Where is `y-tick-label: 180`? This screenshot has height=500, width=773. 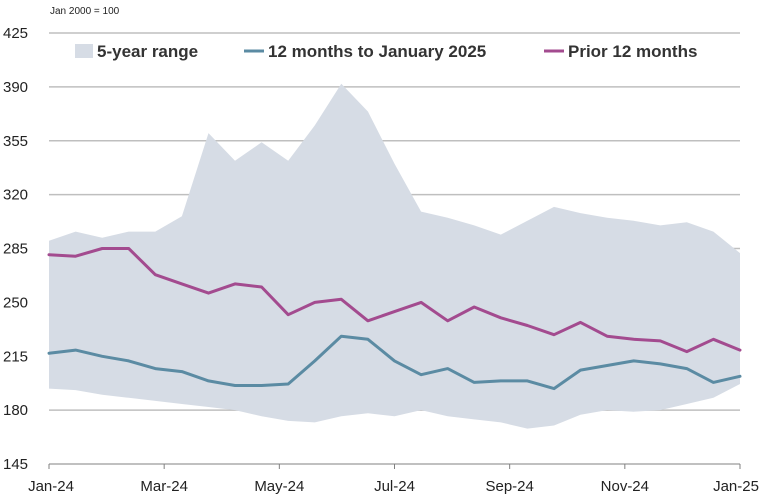 y-tick-label: 180 is located at coordinates (15, 410).